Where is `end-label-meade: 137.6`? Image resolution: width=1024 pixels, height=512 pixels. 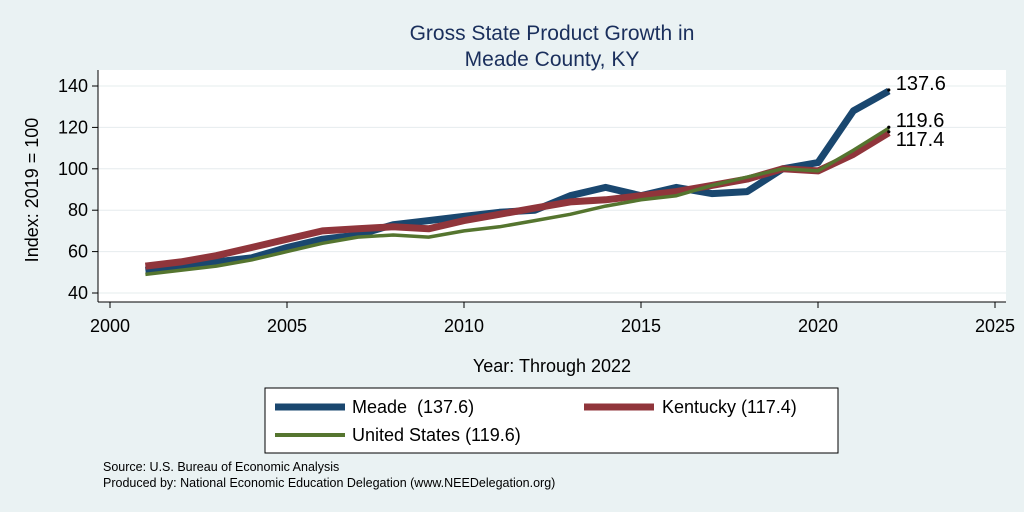 end-label-meade: 137.6 is located at coordinates (921, 84).